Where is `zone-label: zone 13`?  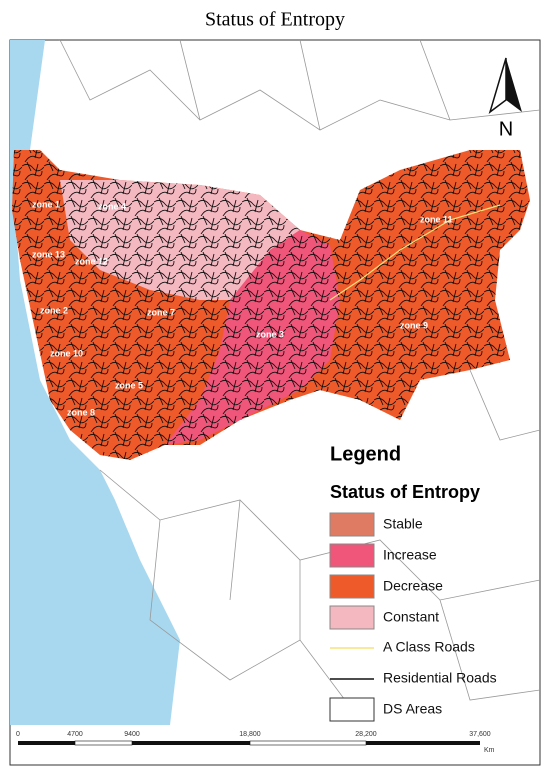 zone-label: zone 13 is located at coordinates (48, 254).